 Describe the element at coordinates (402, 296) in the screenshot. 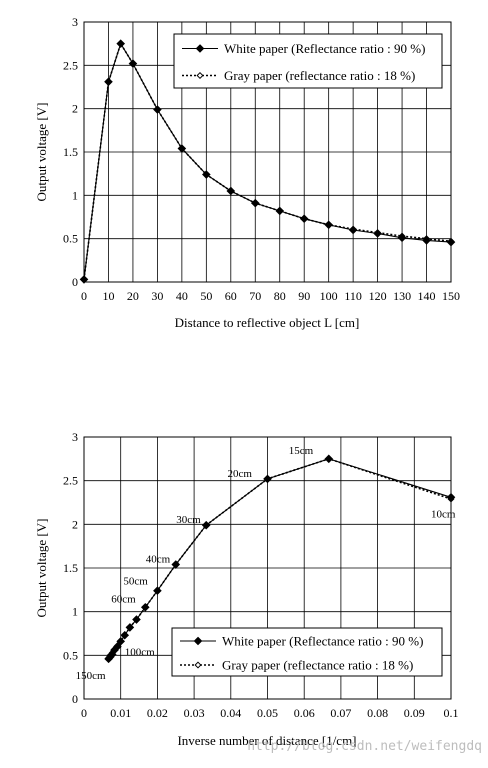

I see `x-tick-label: 130` at that location.